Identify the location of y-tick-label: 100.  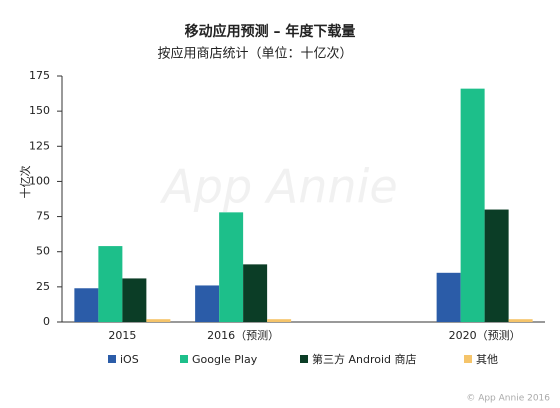
(39, 180).